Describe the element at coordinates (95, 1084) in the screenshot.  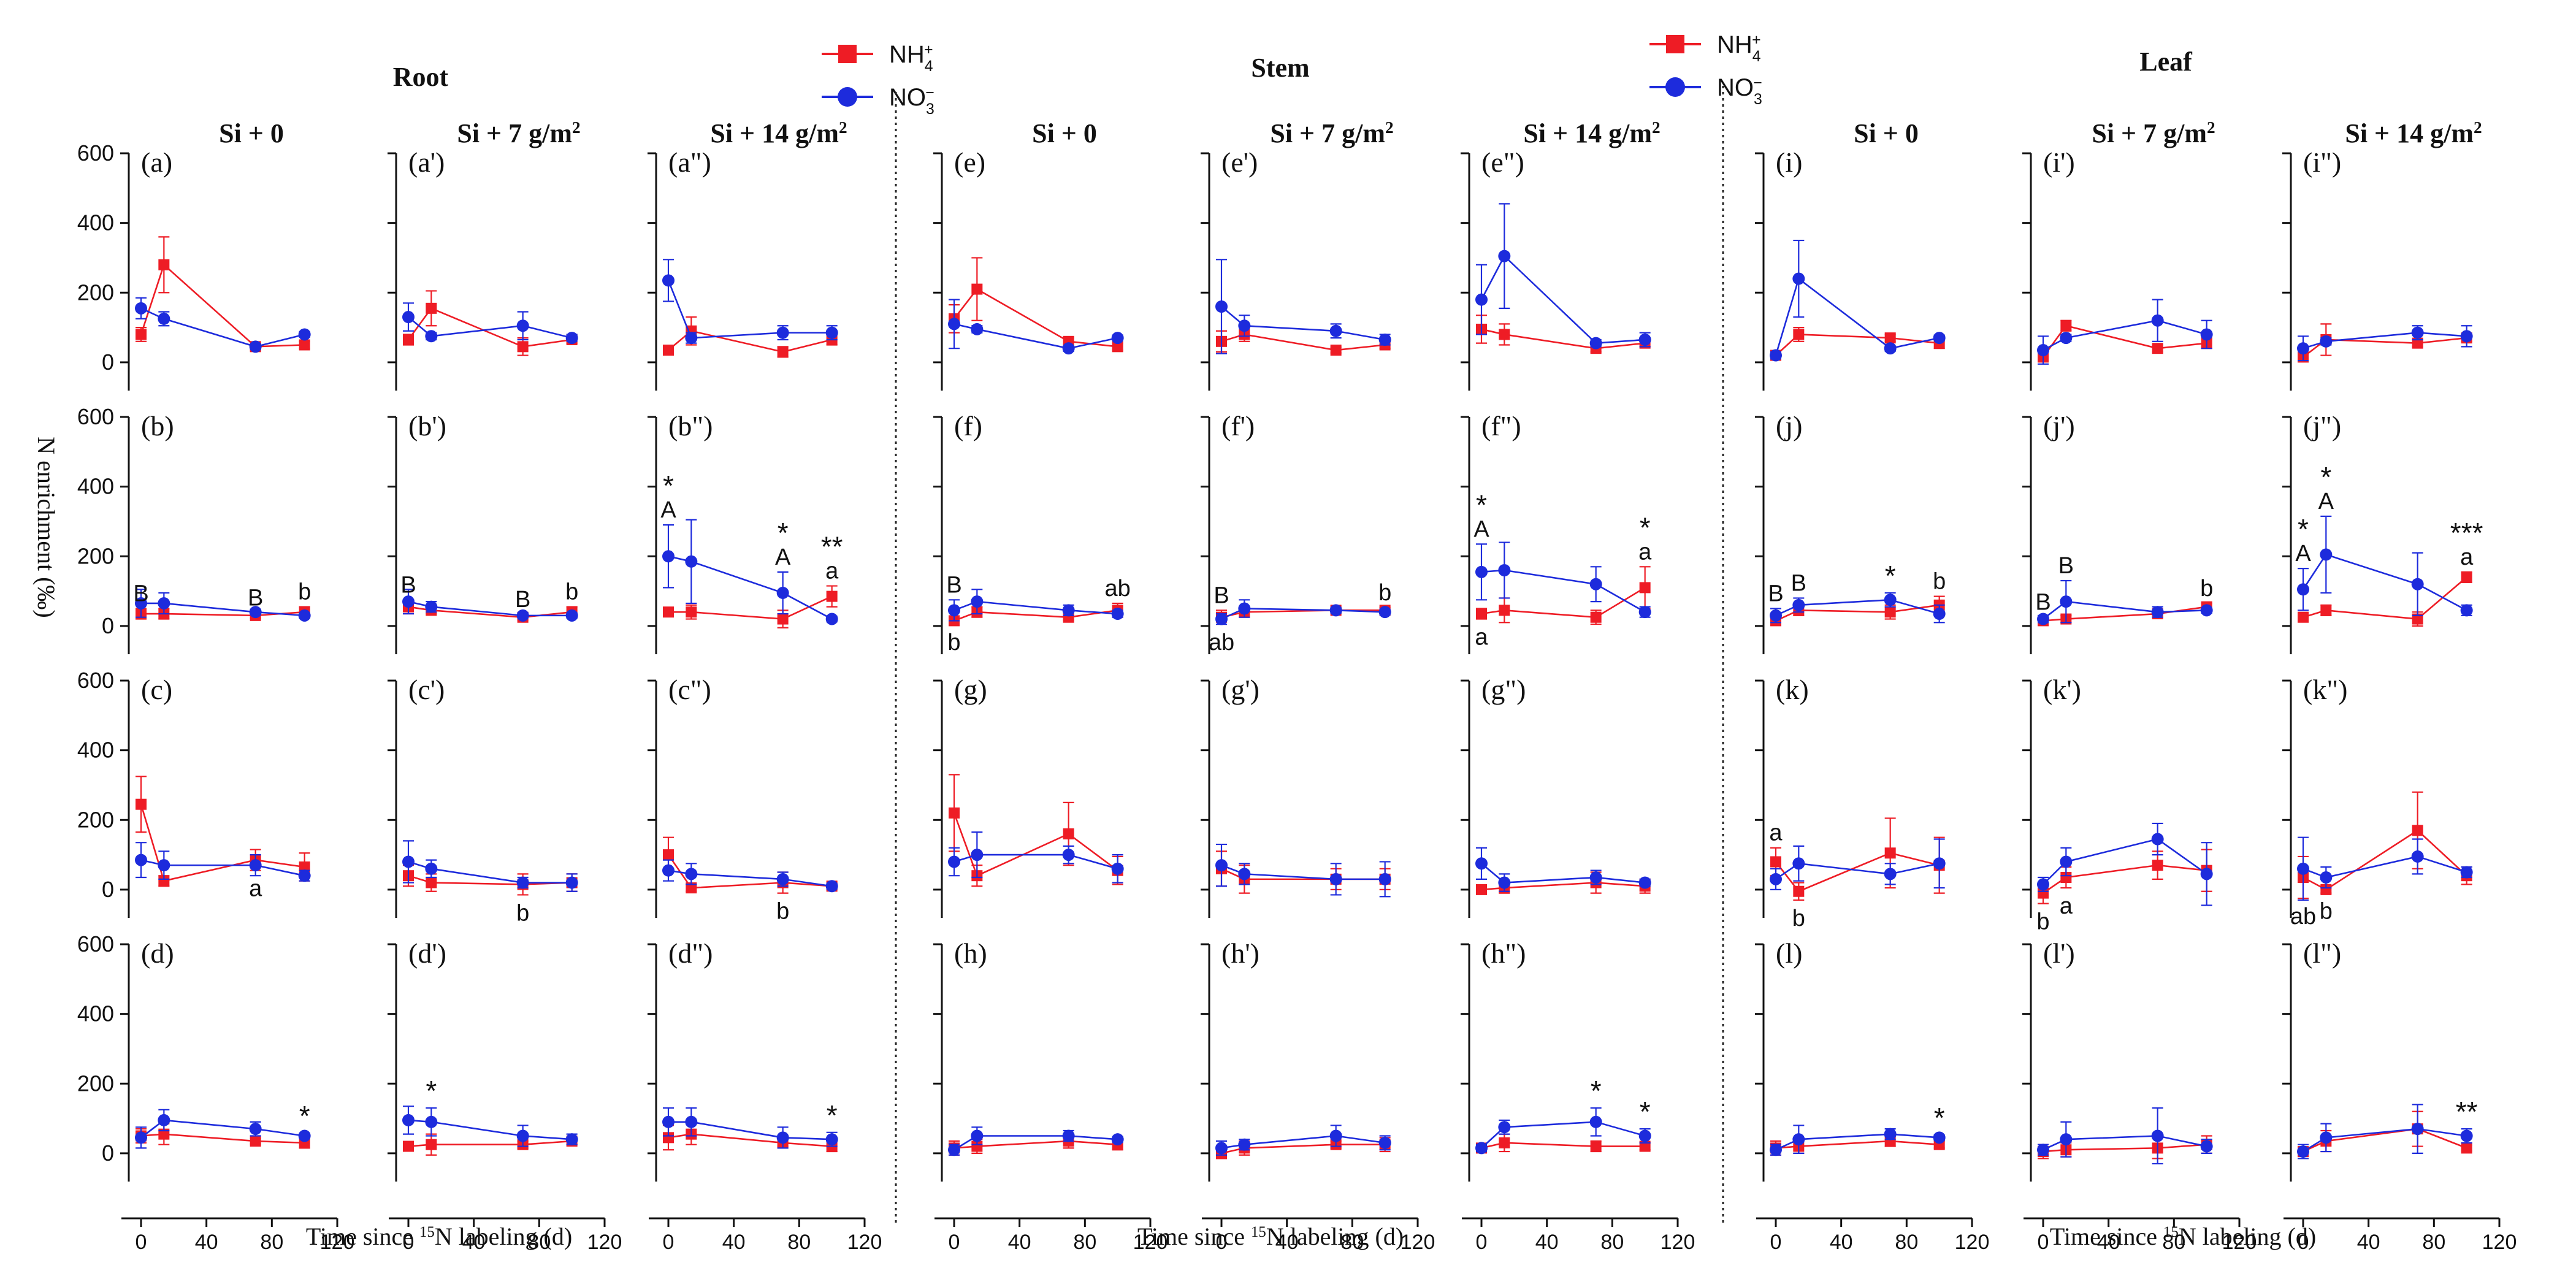
I see `y-tick-label: 200` at that location.